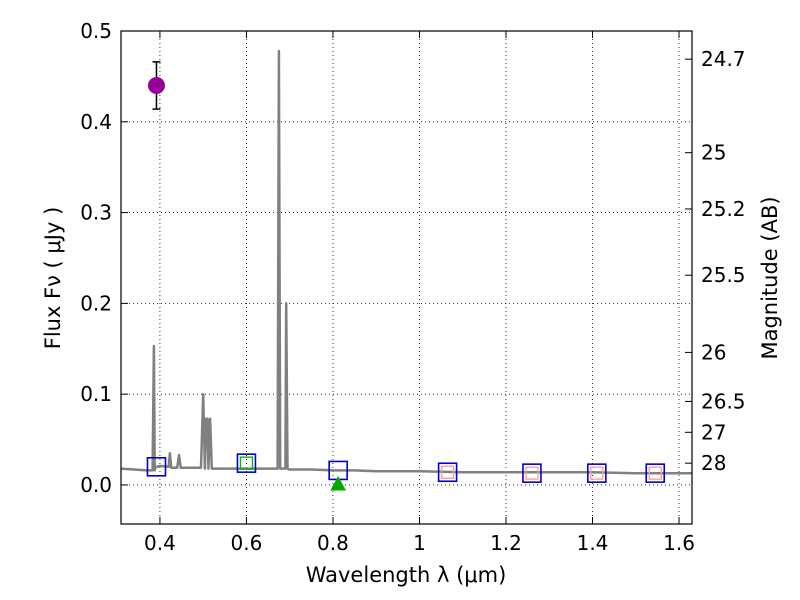  What do you see at coordinates (160, 543) in the screenshot?
I see `x-tick-label: 0.4` at bounding box center [160, 543].